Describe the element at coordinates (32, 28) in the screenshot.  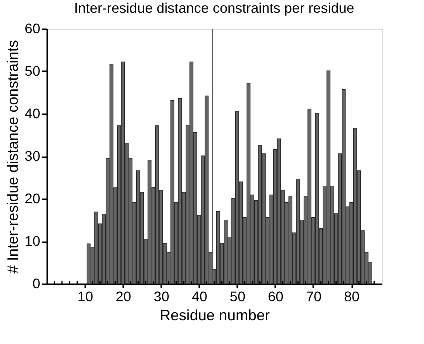
I see `y-tick-label: 60` at that location.